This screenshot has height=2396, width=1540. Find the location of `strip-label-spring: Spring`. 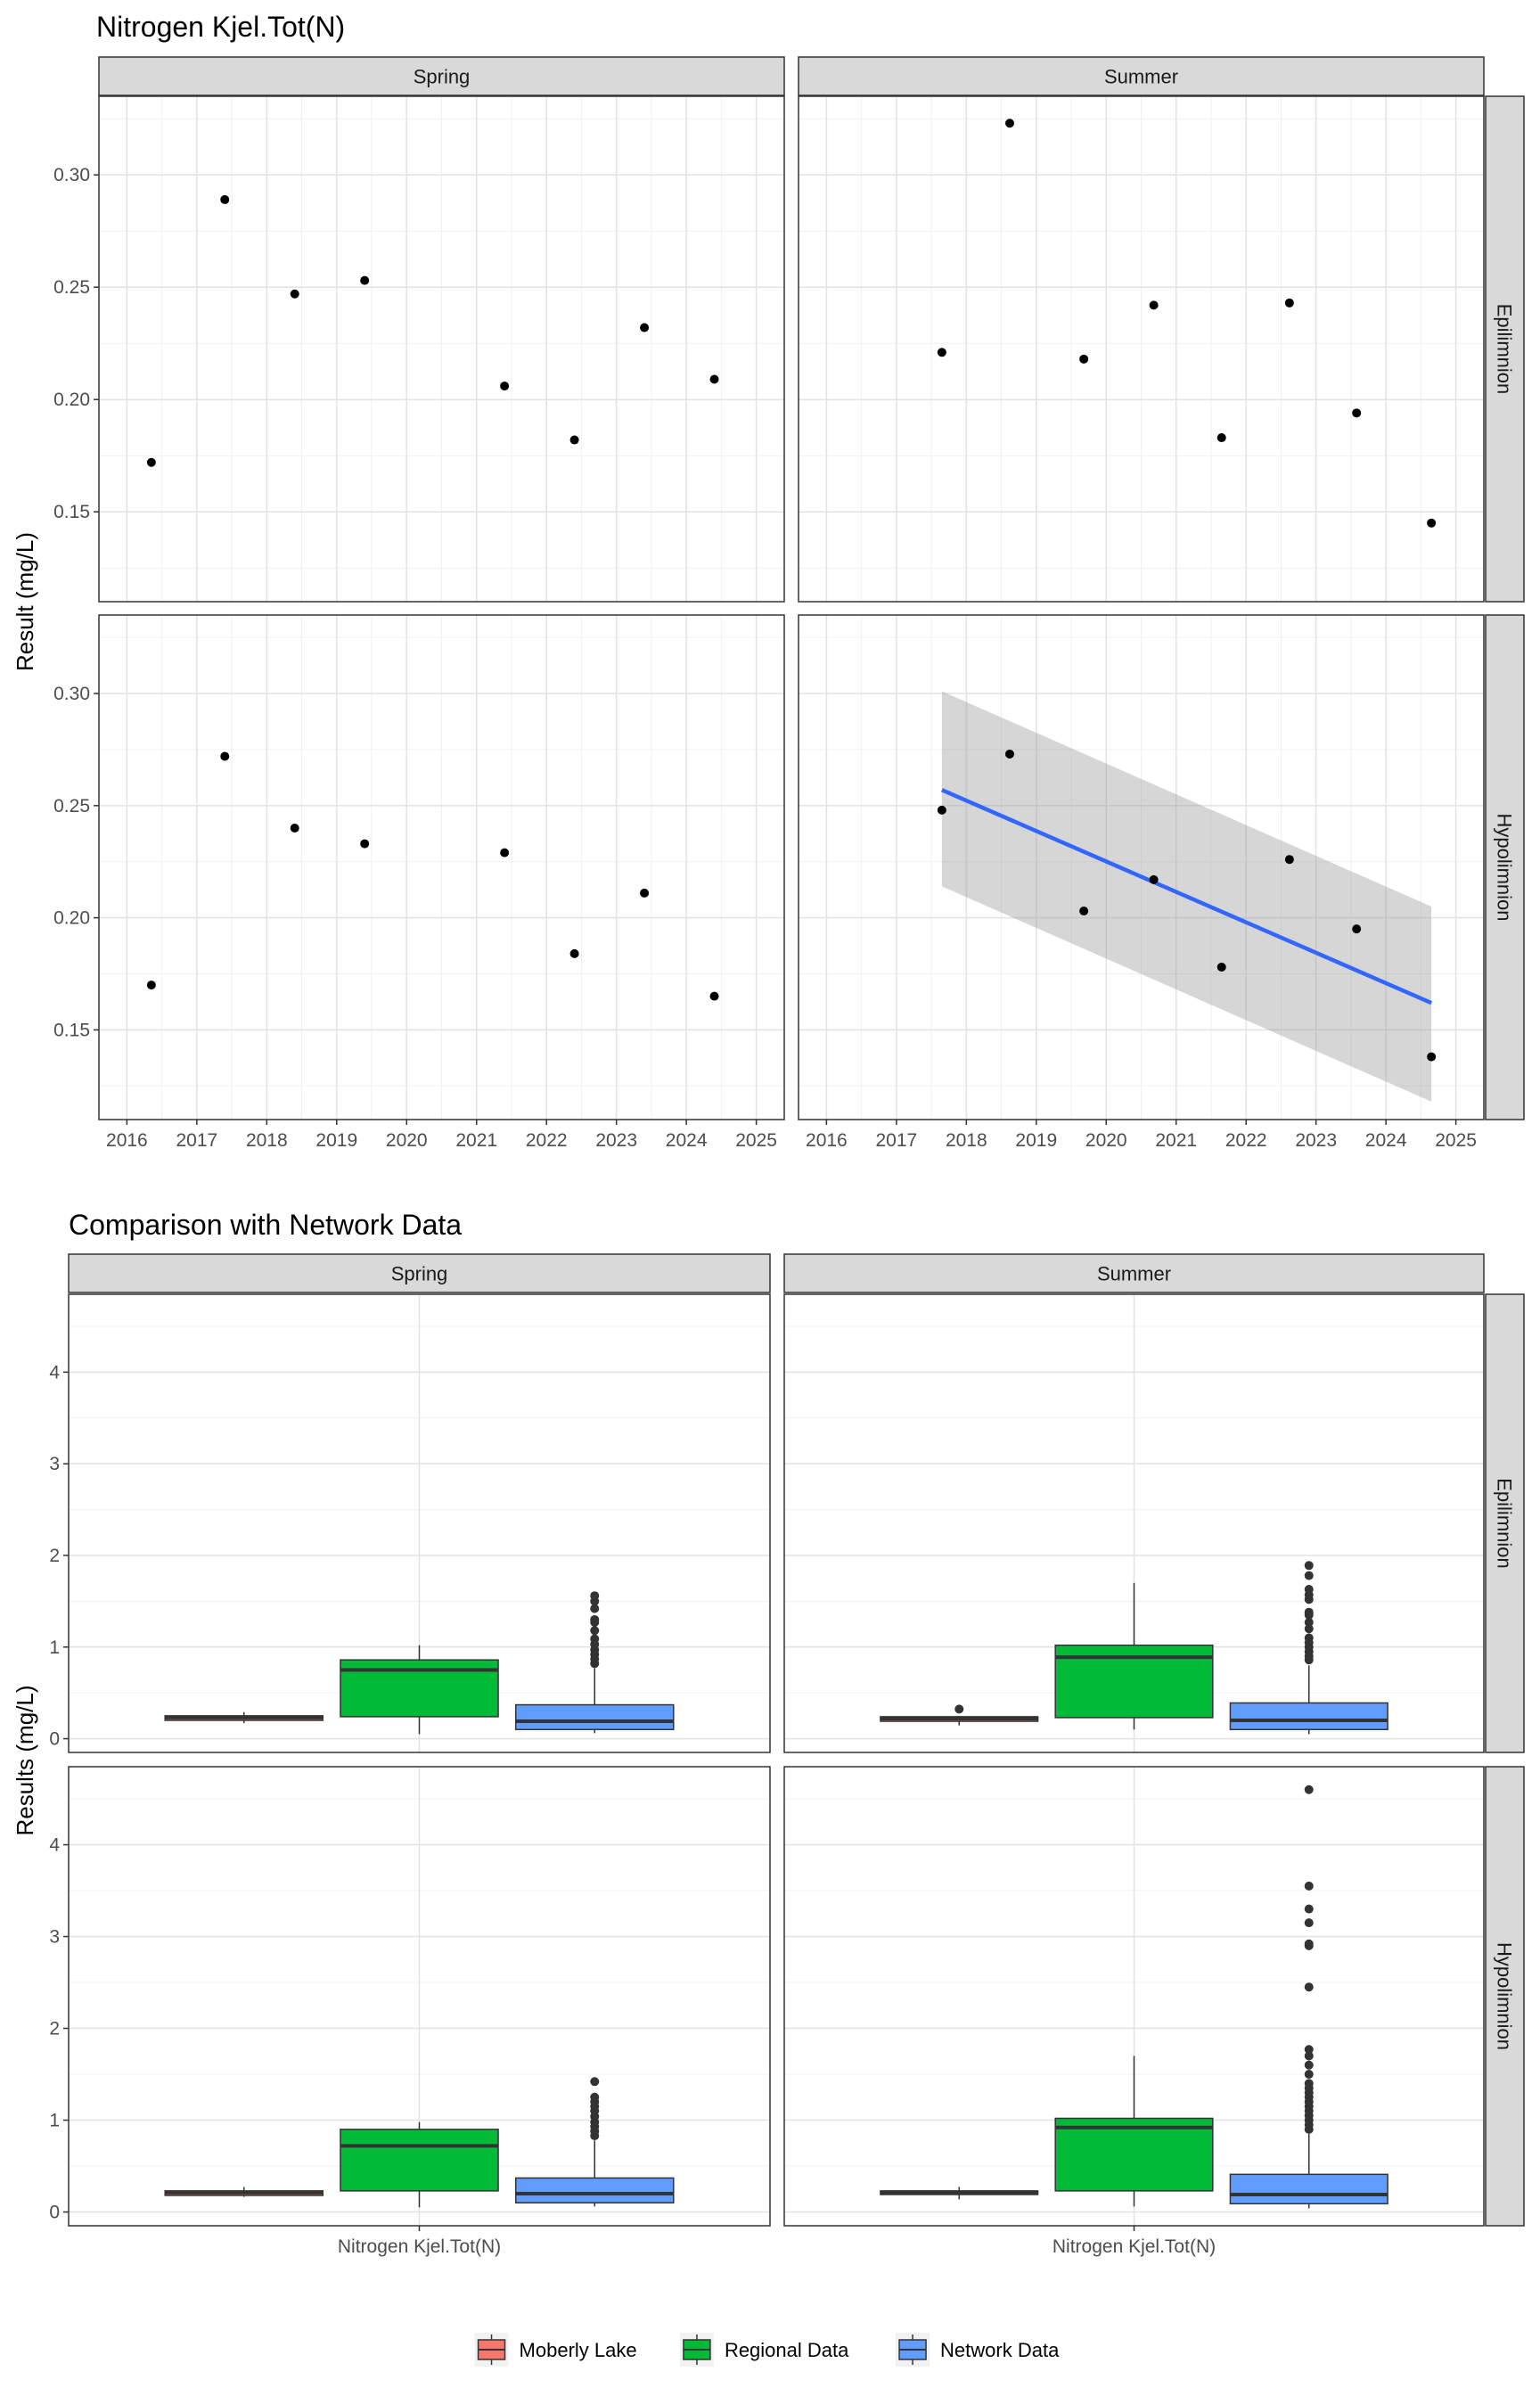

strip-label-spring: Spring is located at coordinates (442, 77).